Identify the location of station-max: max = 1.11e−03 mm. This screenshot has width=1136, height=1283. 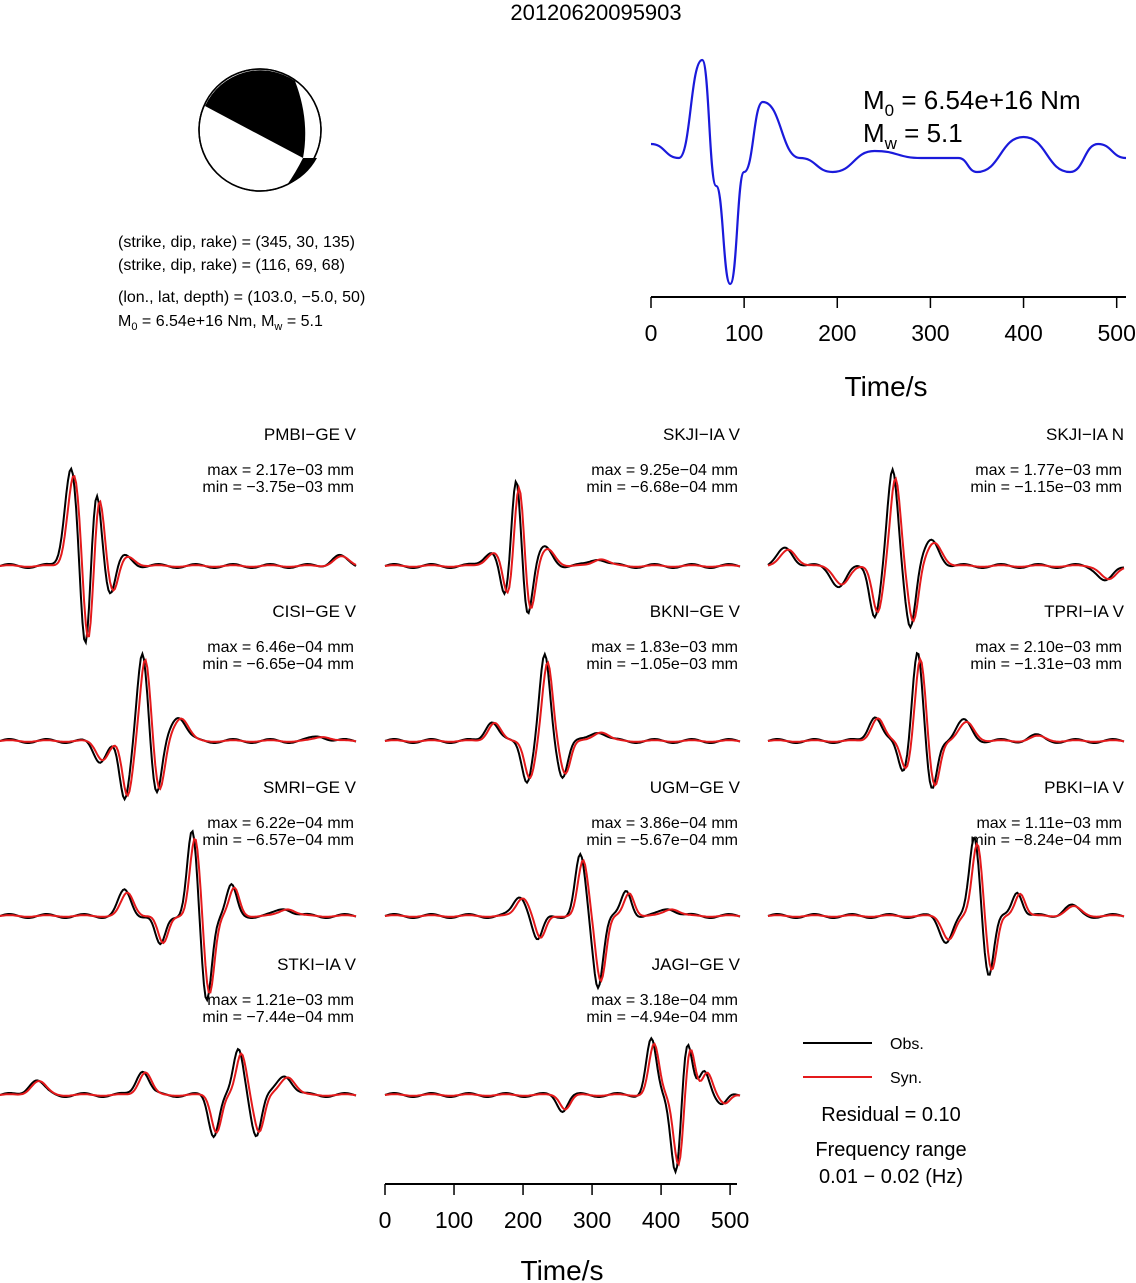
(1049, 823).